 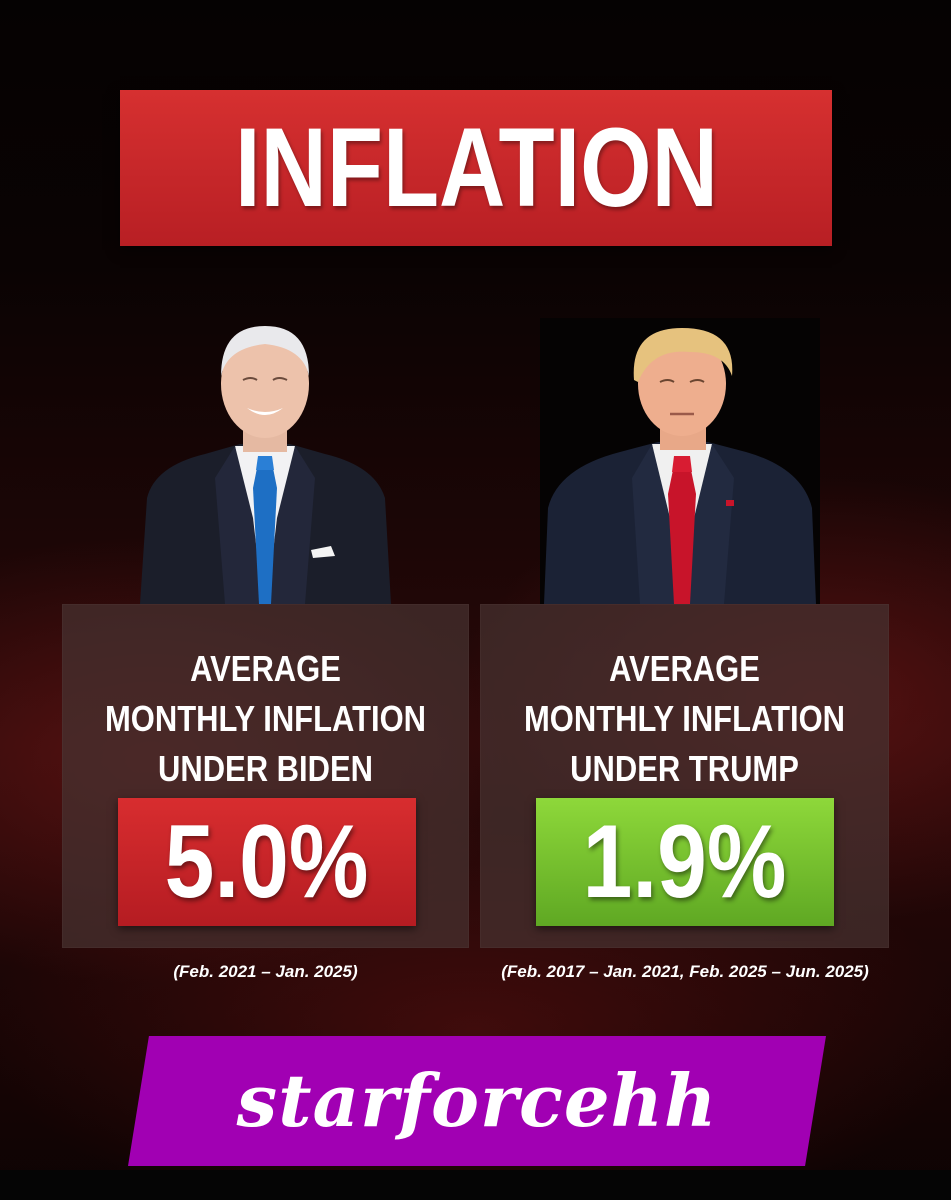 What do you see at coordinates (475, 1185) in the screenshot?
I see `bottom-bar` at bounding box center [475, 1185].